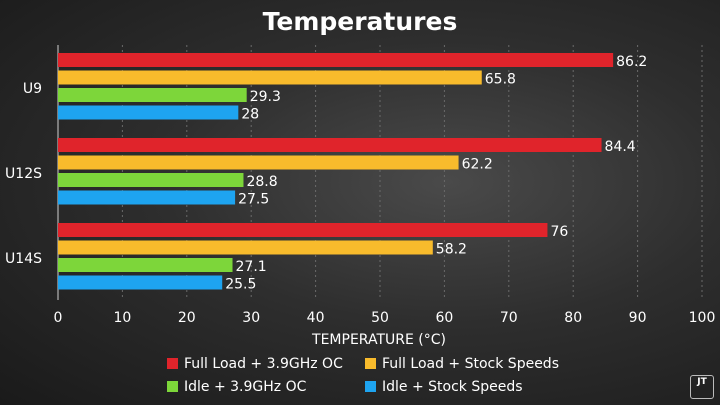  What do you see at coordinates (250, 115) in the screenshot?
I see `data-label: 28` at bounding box center [250, 115].